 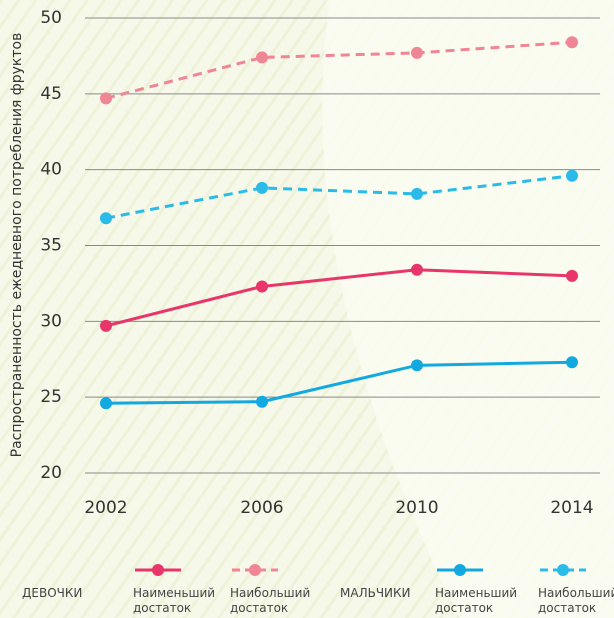 What do you see at coordinates (375, 593) in the screenshot?
I see `legend-group: МАЛЬЧИКИ` at bounding box center [375, 593].